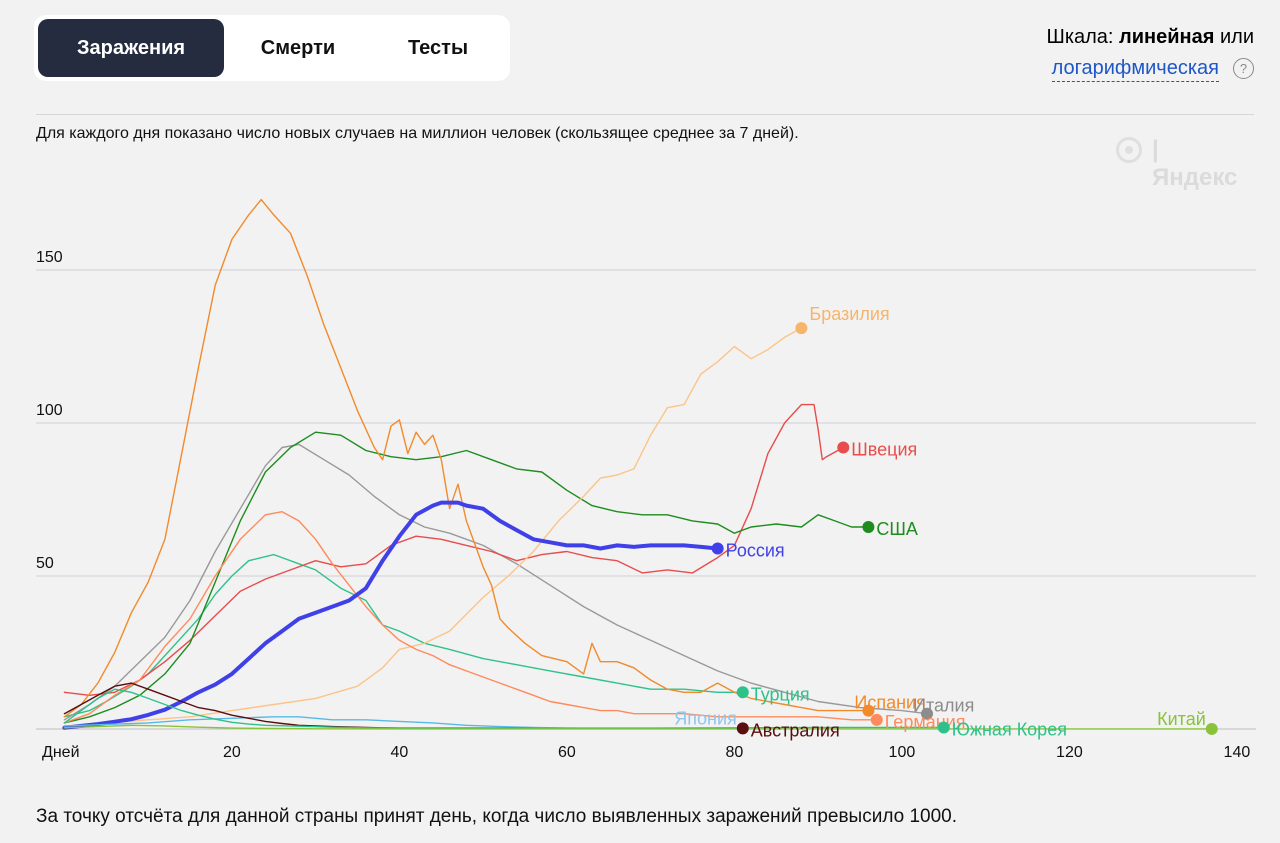 The image size is (1280, 843). What do you see at coordinates (884, 449) in the screenshot?
I see `series-label: Швеция` at bounding box center [884, 449].